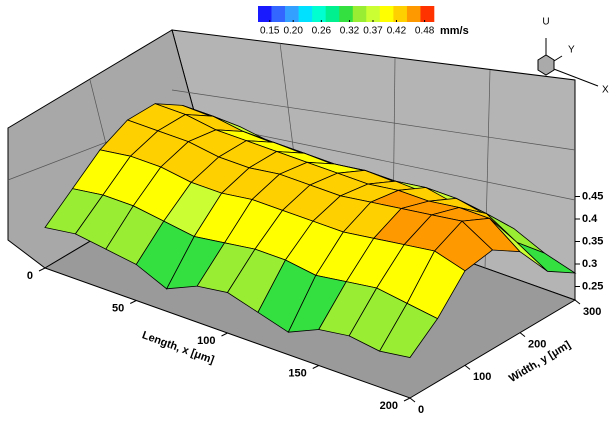  I want to click on colorbar-label: 0.20, so click(293, 31).